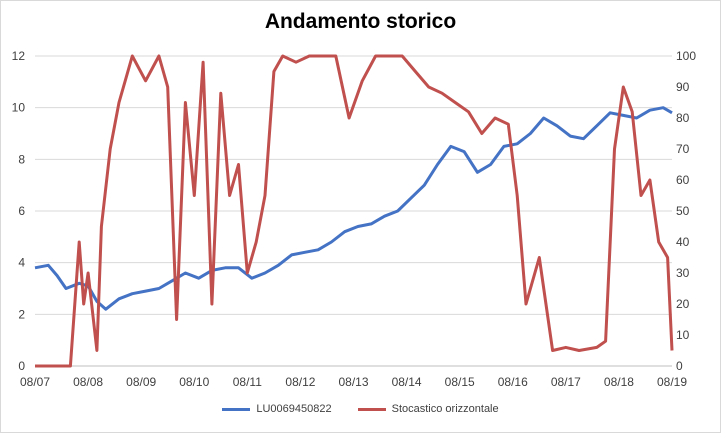 The width and height of the screenshot is (721, 433). I want to click on x-tick-label: 08/10, so click(194, 382).